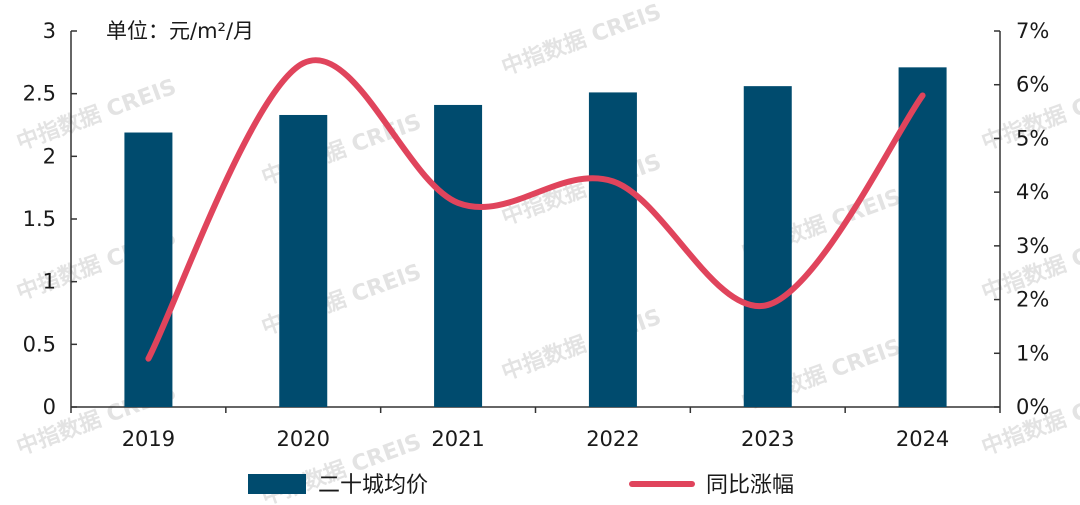  Describe the element at coordinates (457, 439) in the screenshot. I see `x-tick-label: 2021` at that location.